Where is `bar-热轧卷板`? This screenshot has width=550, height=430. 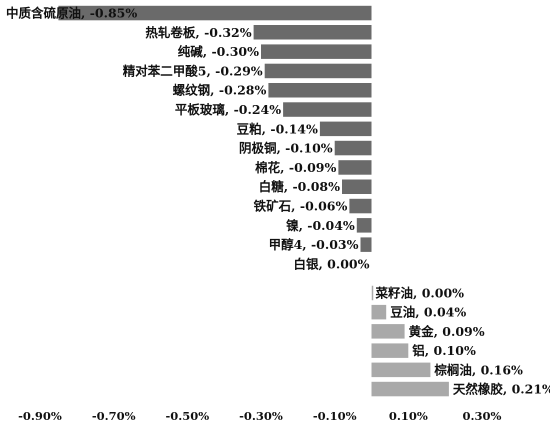 bar-热轧卷板 is located at coordinates (312, 32).